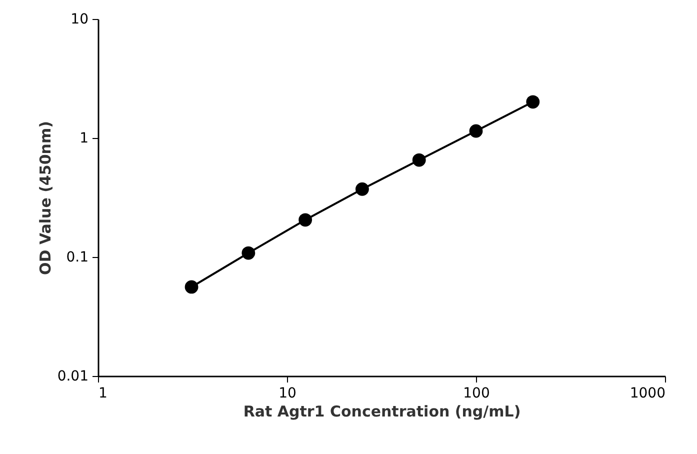  I want to click on y-tick-label: 0.01, so click(72, 376).